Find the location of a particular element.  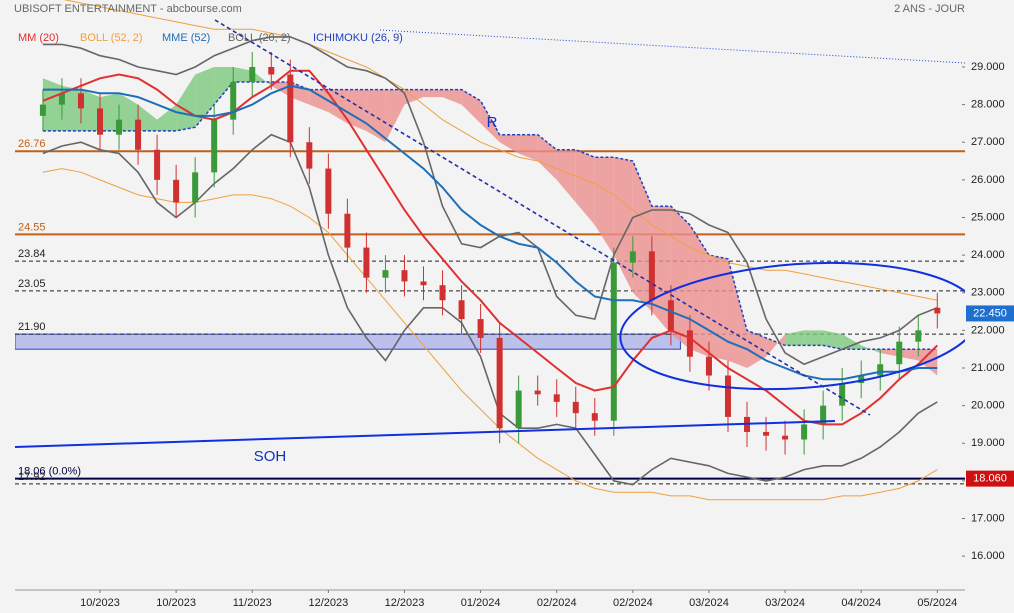

level-label: 21.90 is located at coordinates (32, 327).